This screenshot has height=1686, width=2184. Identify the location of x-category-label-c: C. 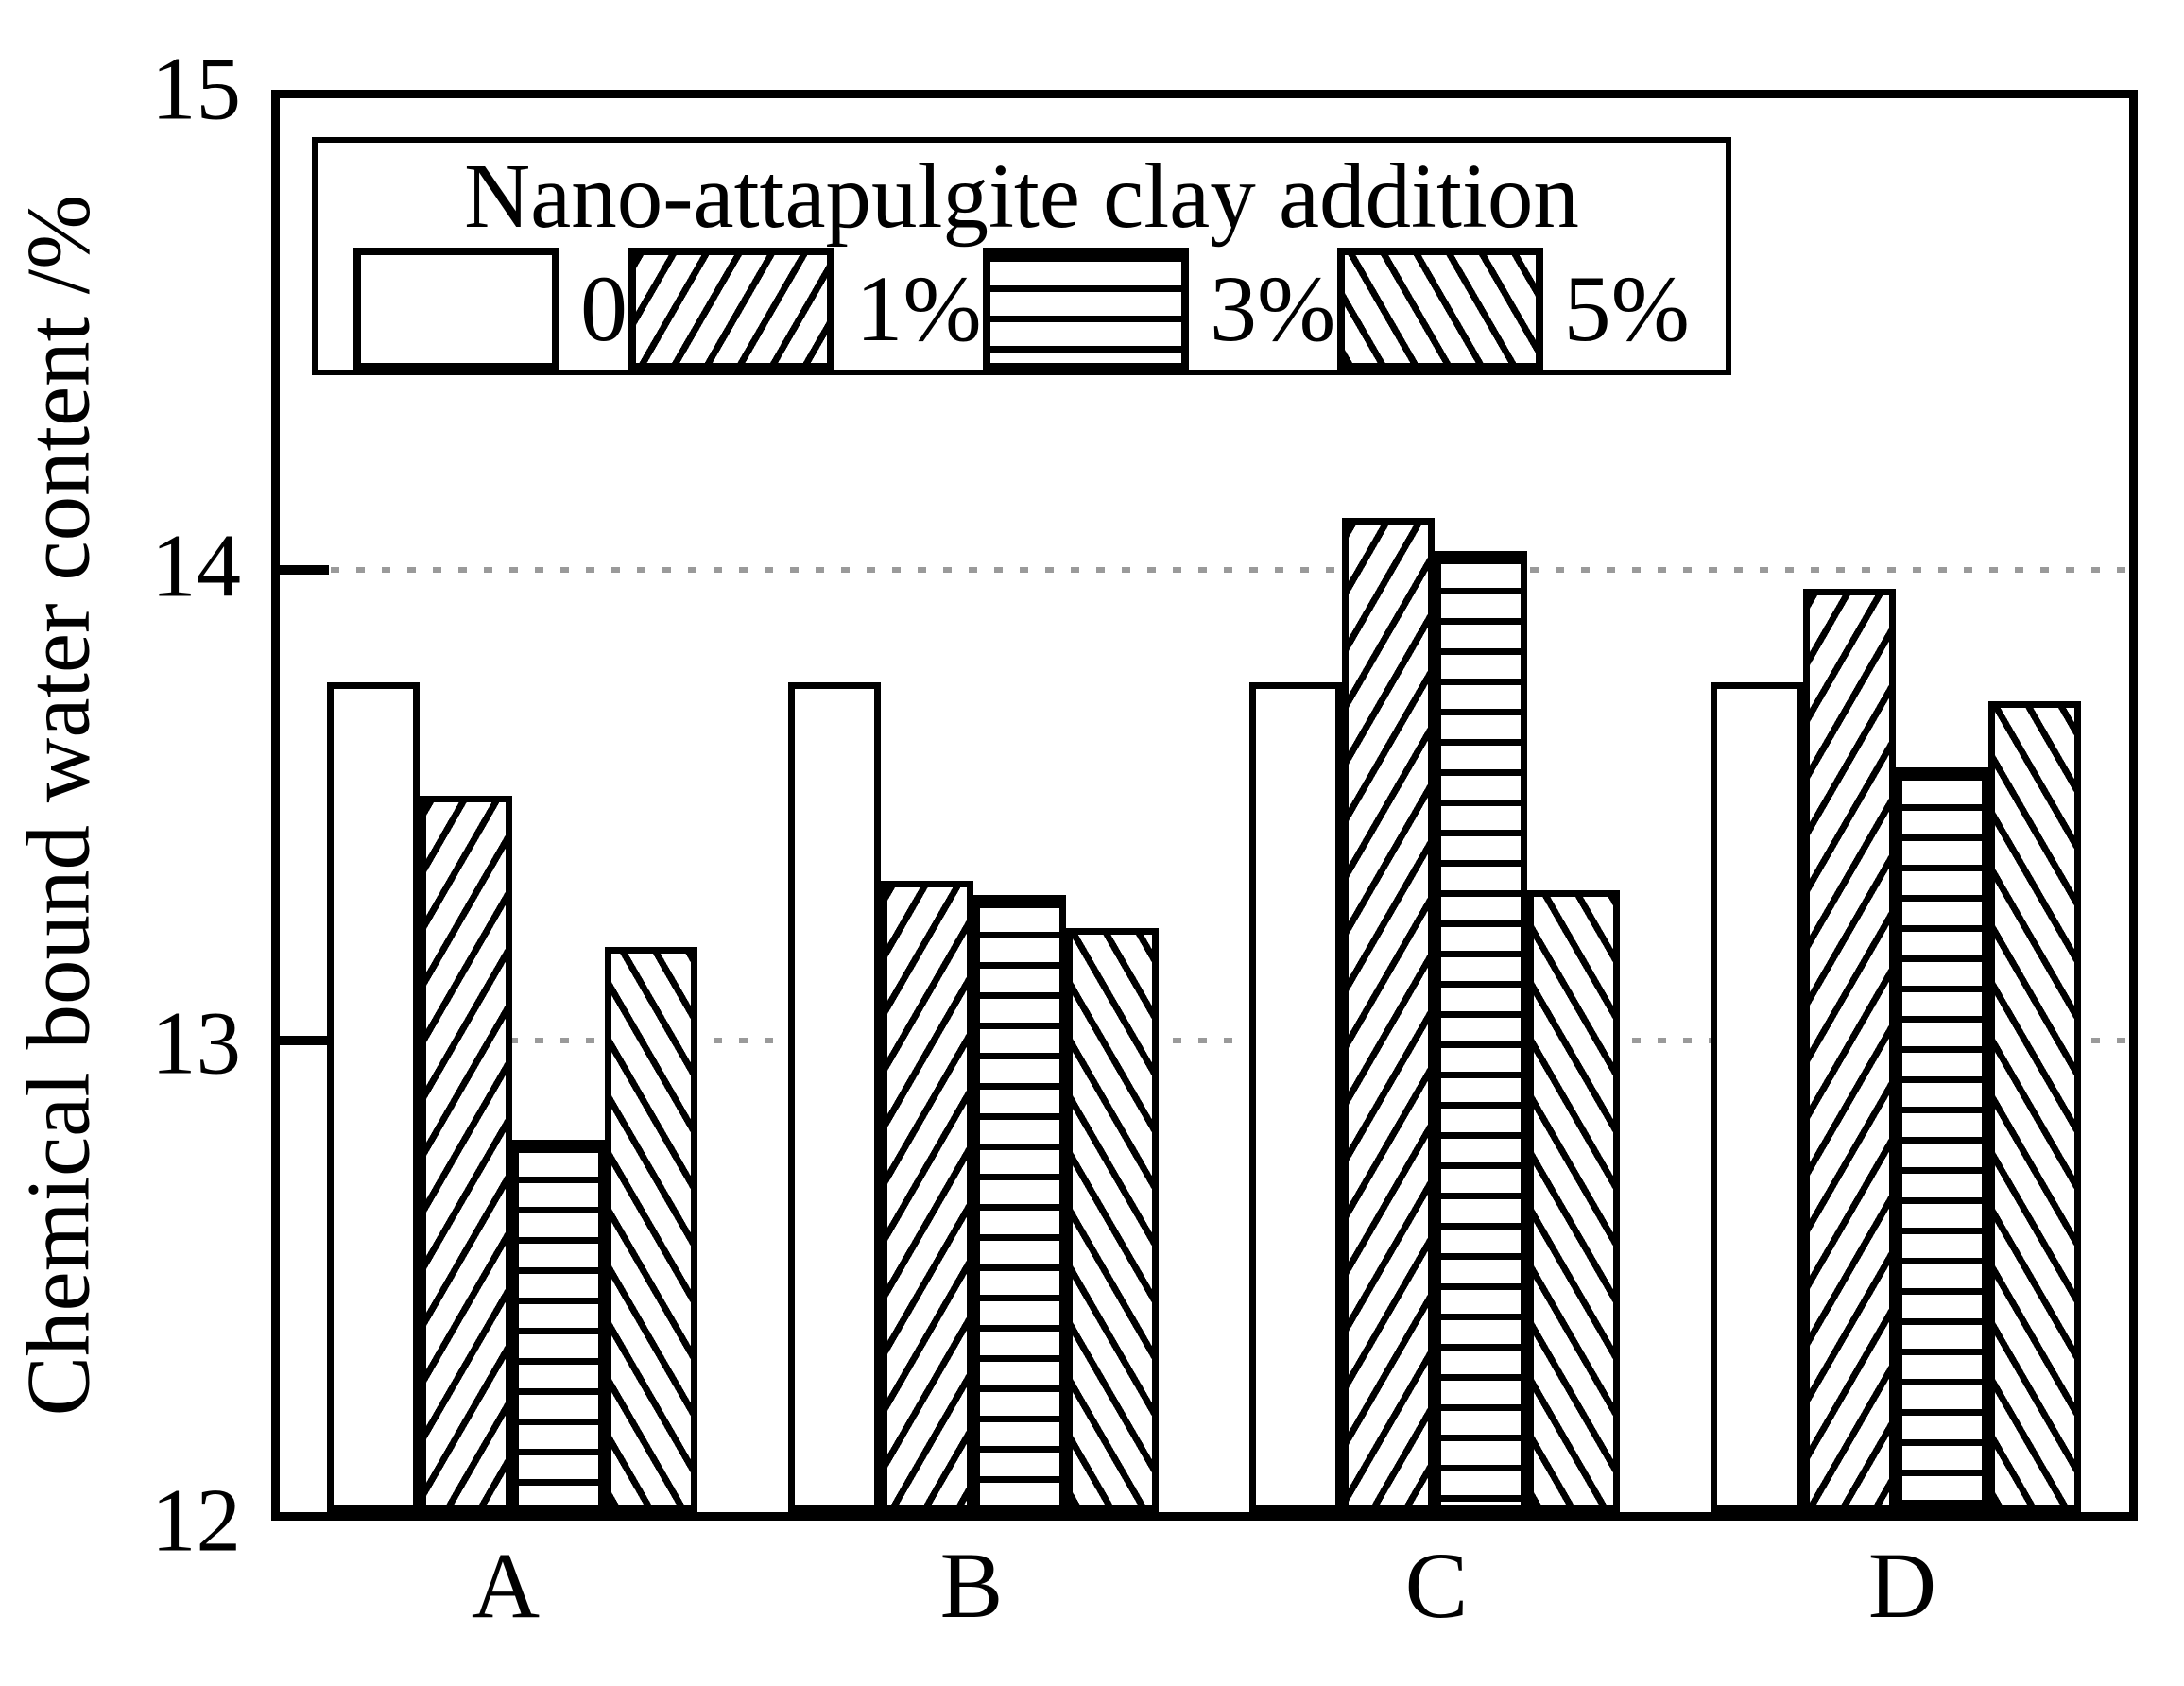
(1436, 1585).